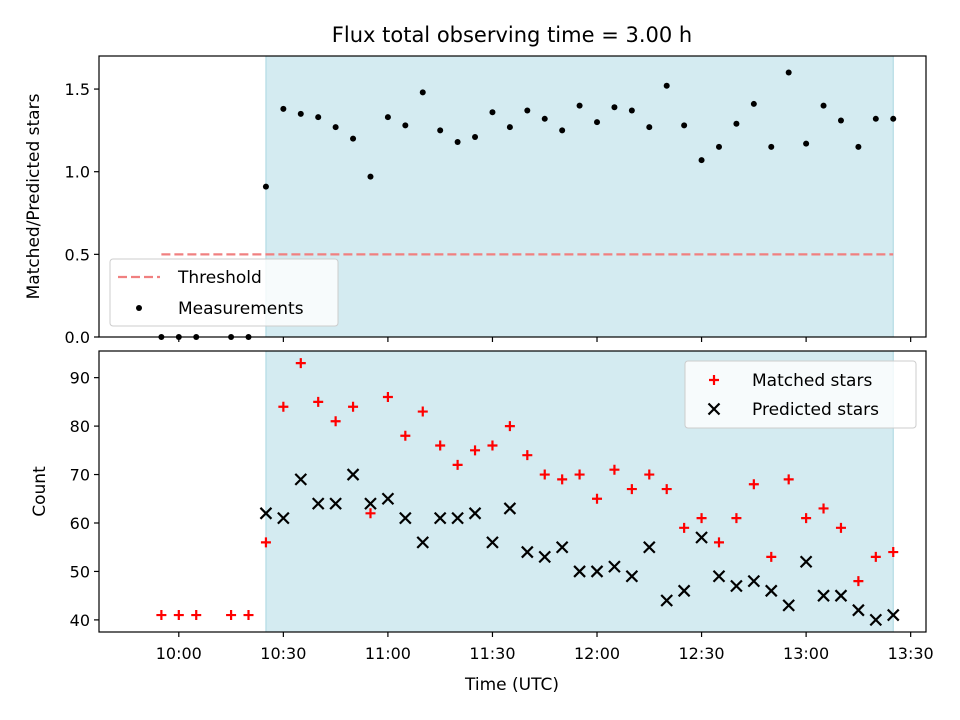  What do you see at coordinates (34, 196) in the screenshot?
I see `y-axis-label: Matched/Predicted stars` at bounding box center [34, 196].